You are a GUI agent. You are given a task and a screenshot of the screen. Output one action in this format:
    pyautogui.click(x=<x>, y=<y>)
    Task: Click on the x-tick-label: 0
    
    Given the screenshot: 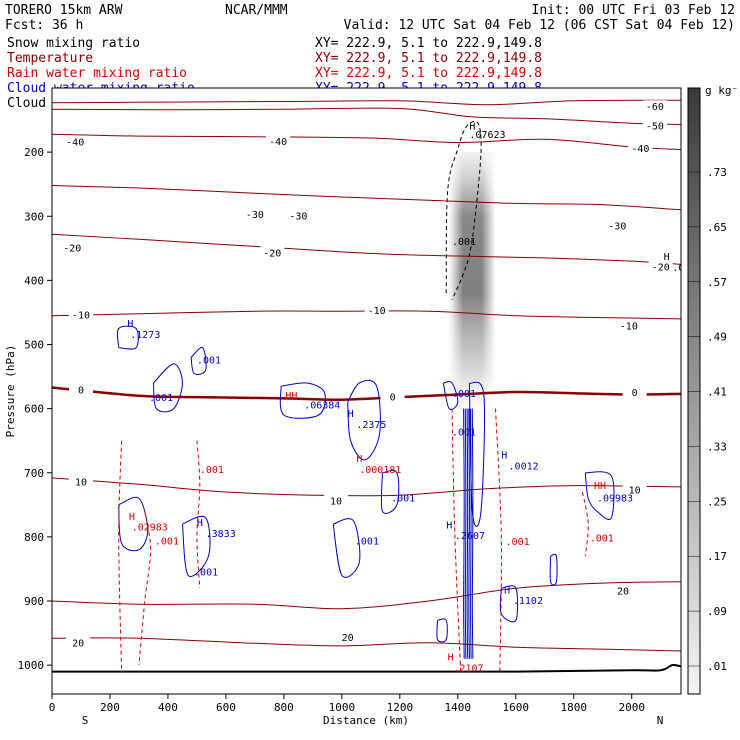 What is the action you would take?
    pyautogui.click(x=52, y=707)
    